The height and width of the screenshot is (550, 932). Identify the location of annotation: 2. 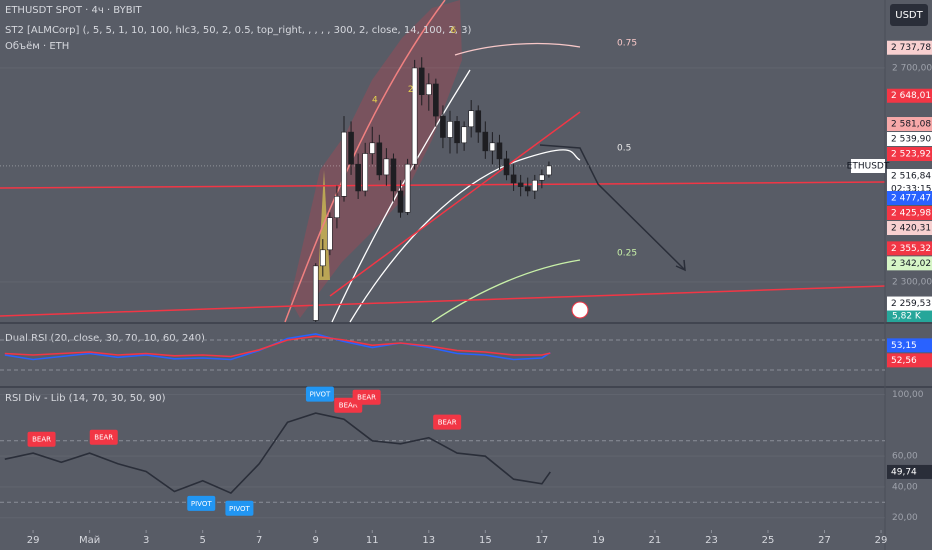
(411, 90).